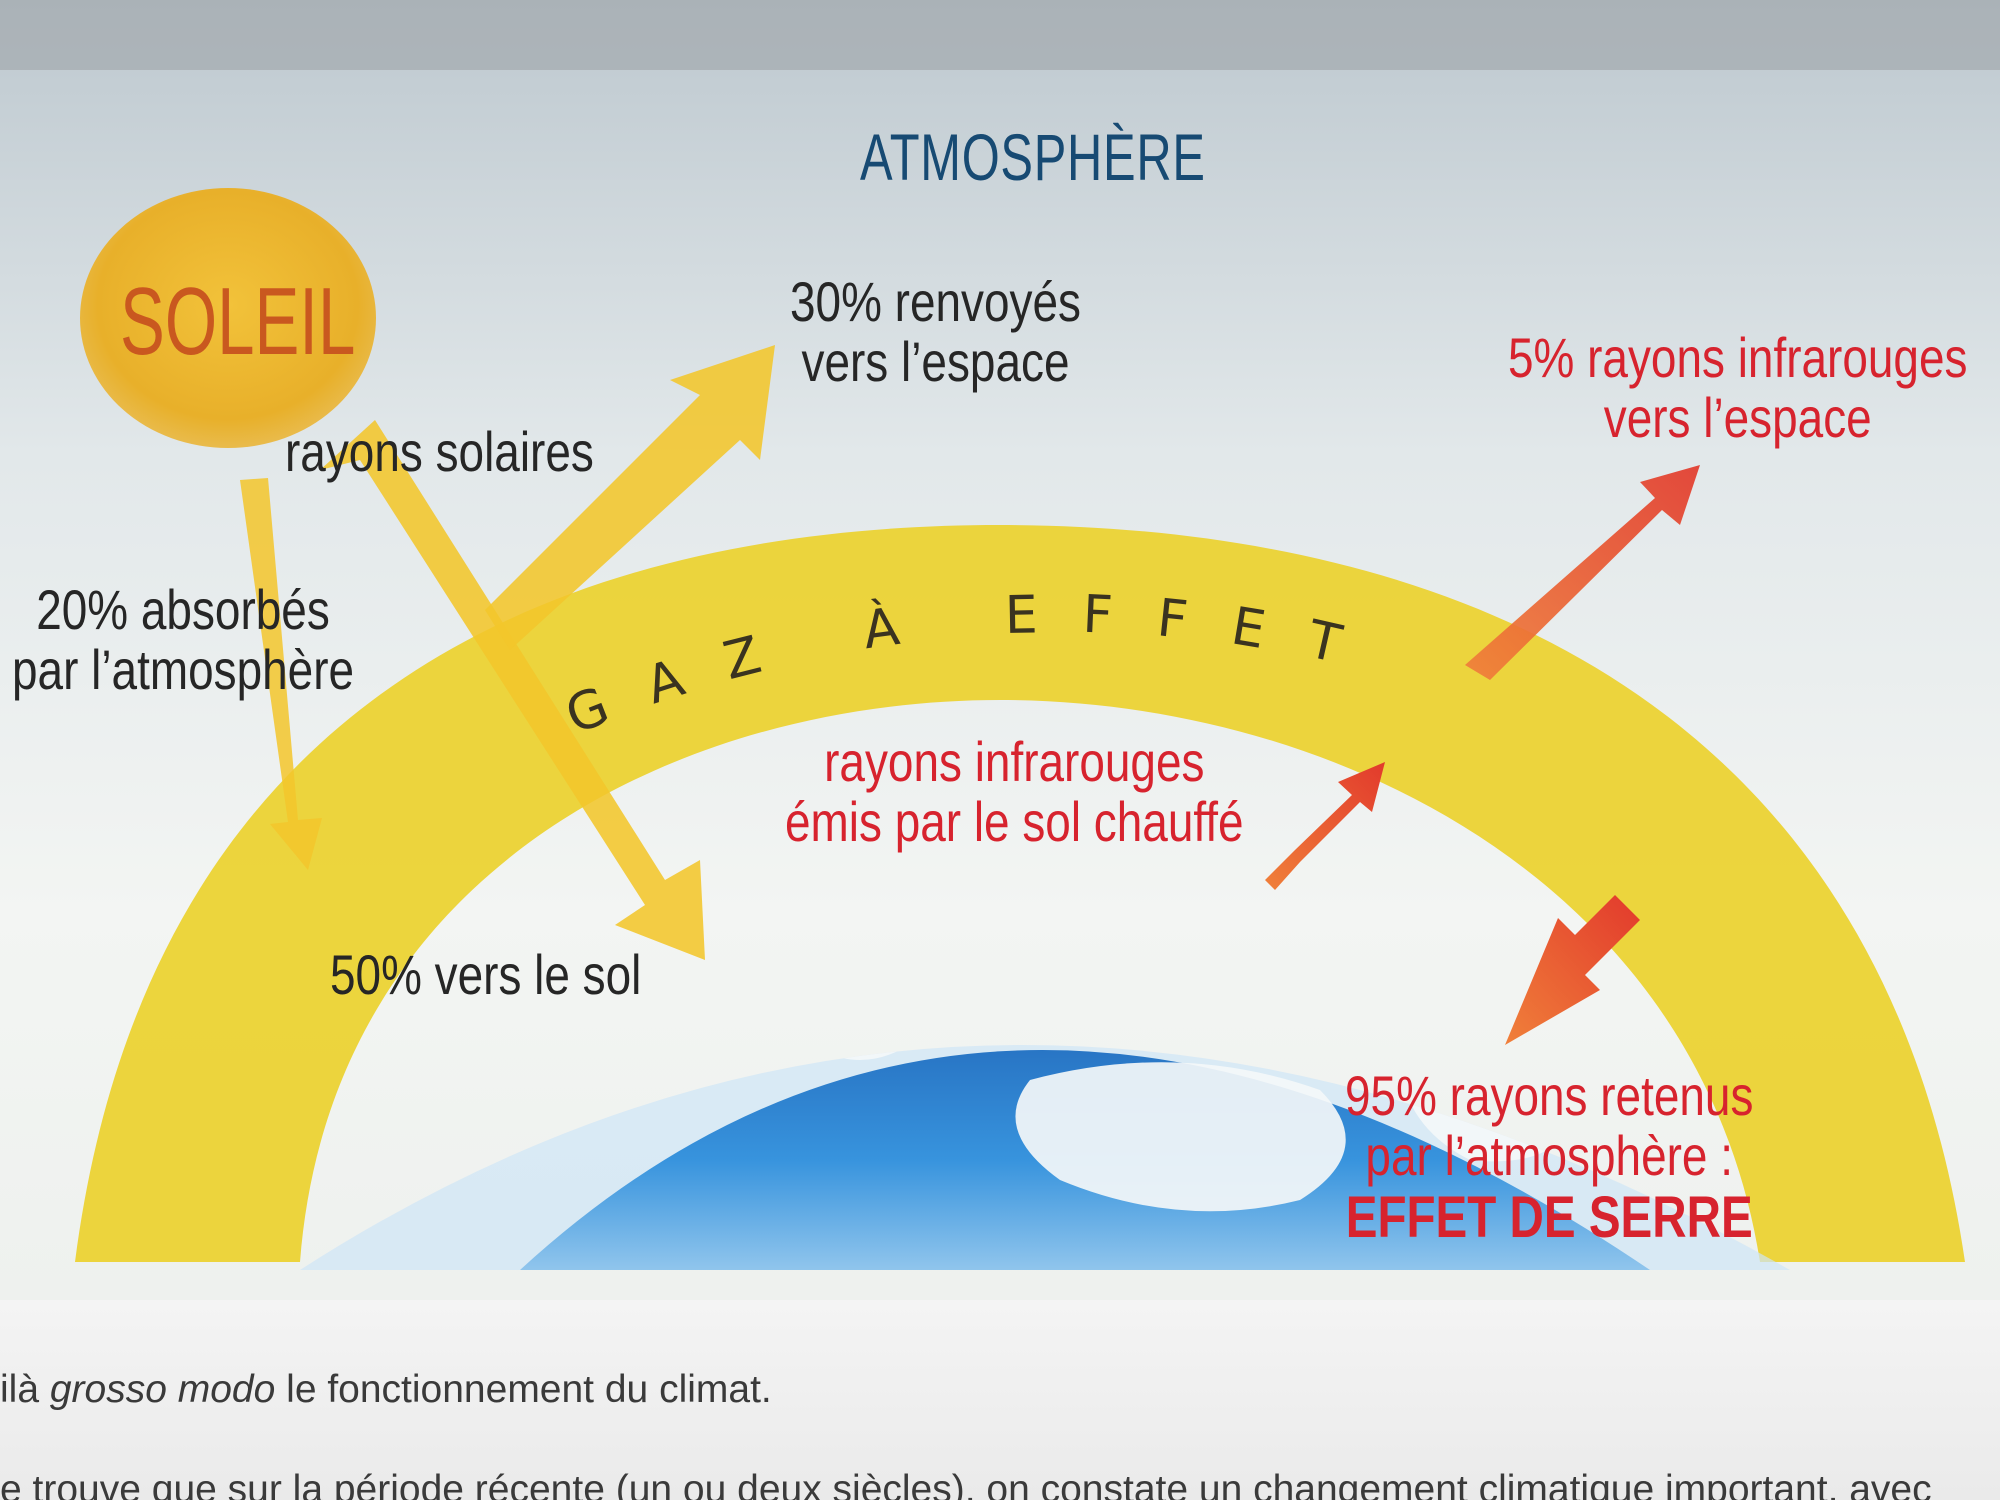  Describe the element at coordinates (935, 301) in the screenshot. I see `reflected-line-1: 30% renvoyés` at that location.